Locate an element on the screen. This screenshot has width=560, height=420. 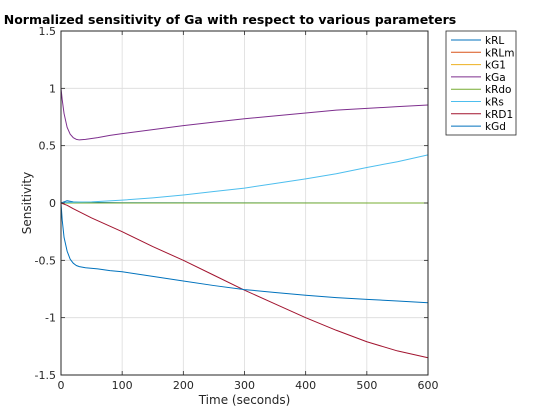
x-axis-label: Time (seconds) is located at coordinates (244, 400).